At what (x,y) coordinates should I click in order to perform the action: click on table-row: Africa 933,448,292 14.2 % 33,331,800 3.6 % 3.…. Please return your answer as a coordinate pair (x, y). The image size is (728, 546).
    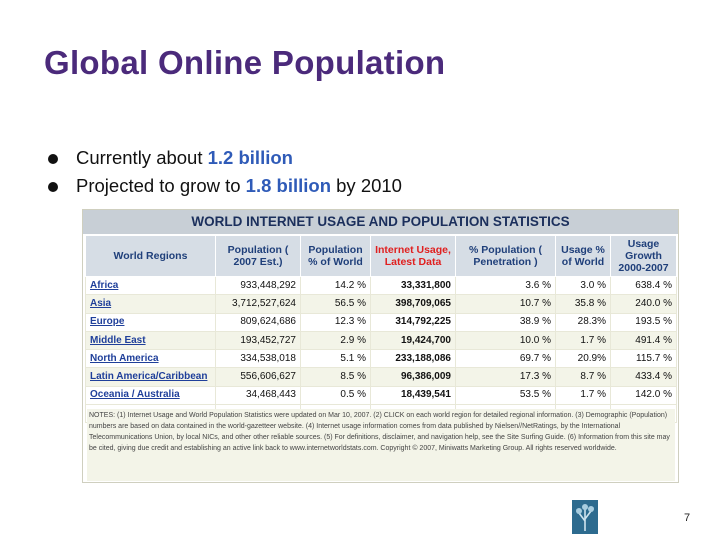
    Looking at the image, I should click on (381, 285).